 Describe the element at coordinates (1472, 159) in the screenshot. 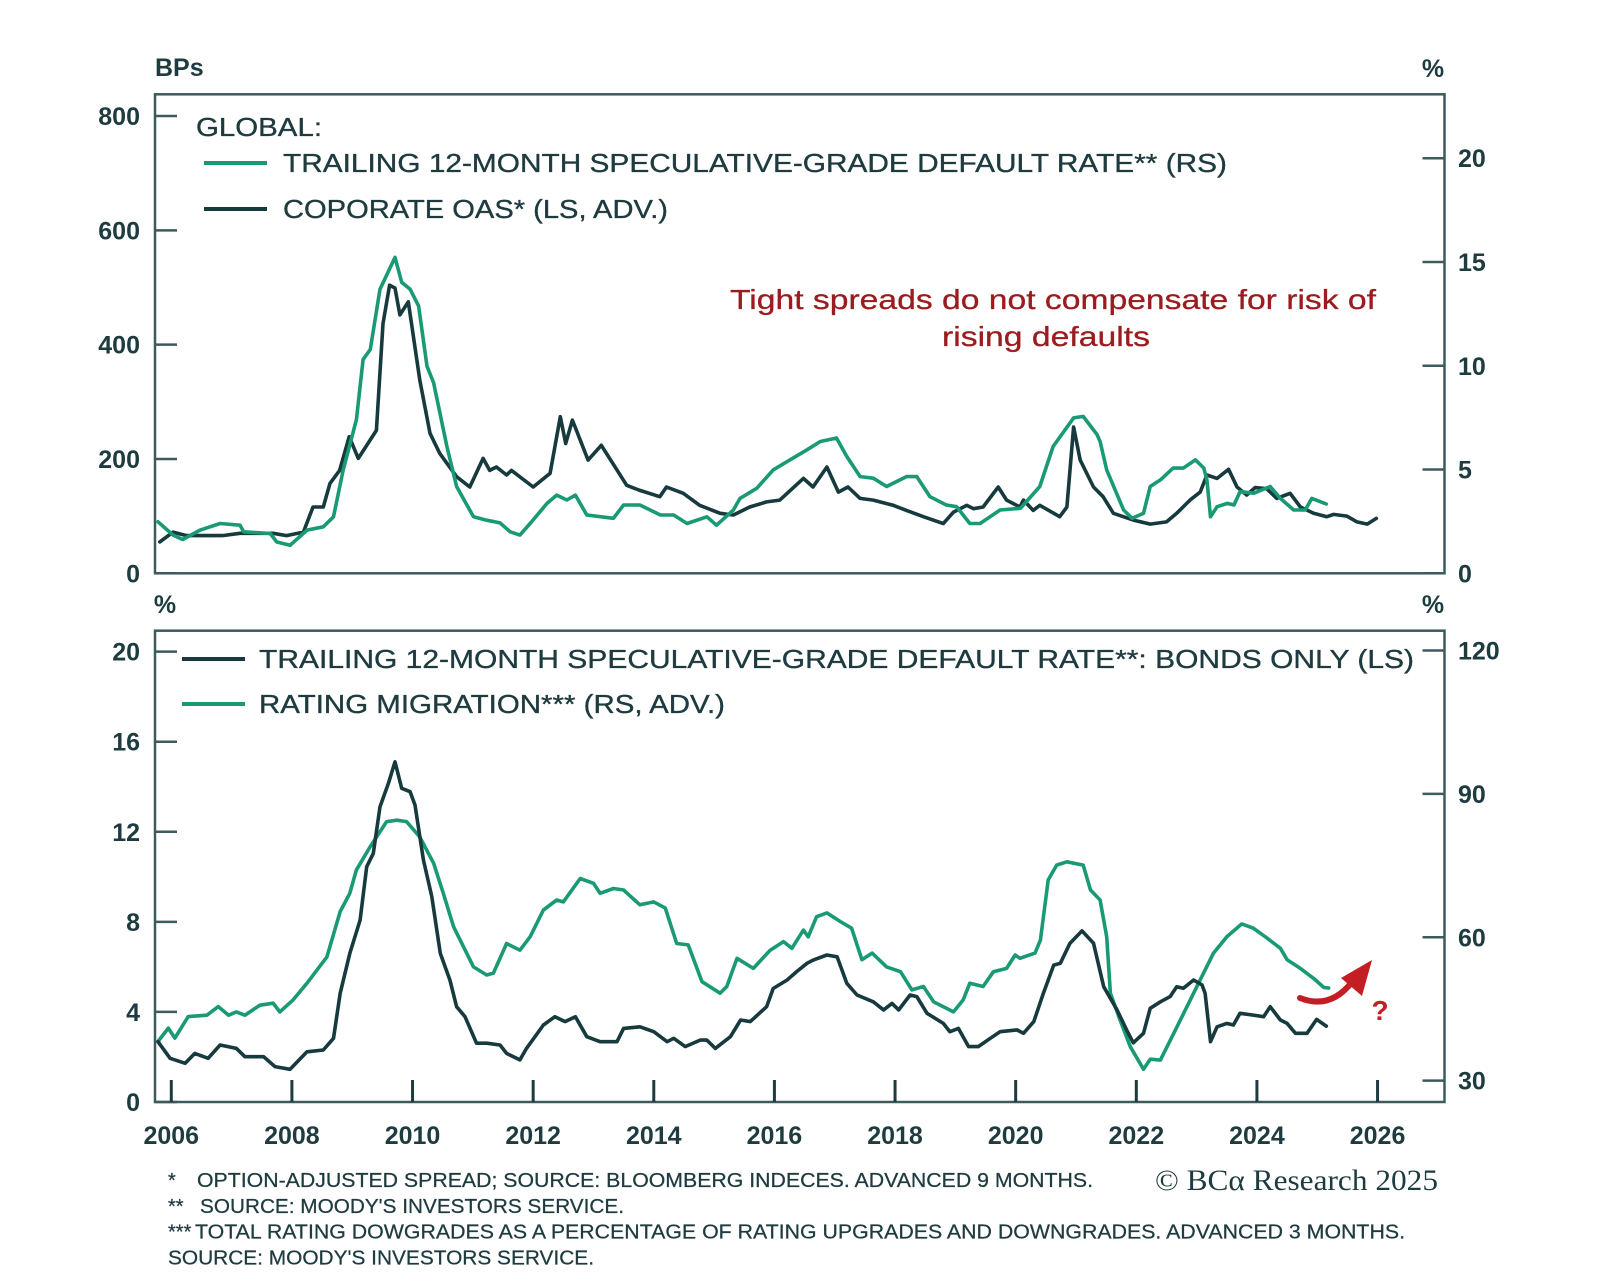

I see `right-axis-tick-label: 20` at that location.